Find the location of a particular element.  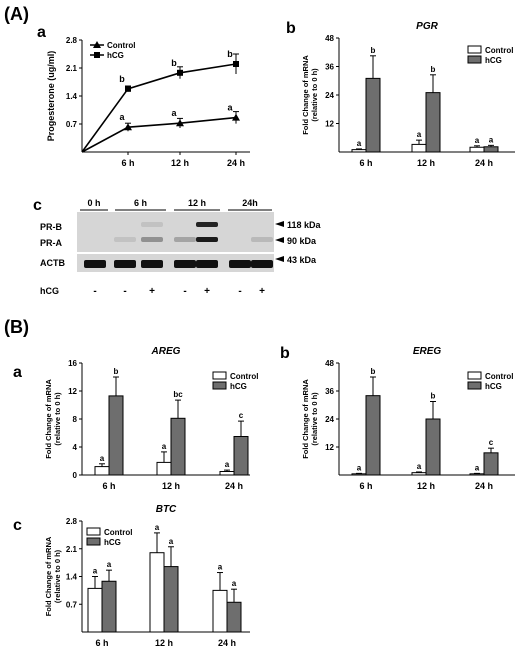

chart-title: BTC is located at coordinates (166, 509).